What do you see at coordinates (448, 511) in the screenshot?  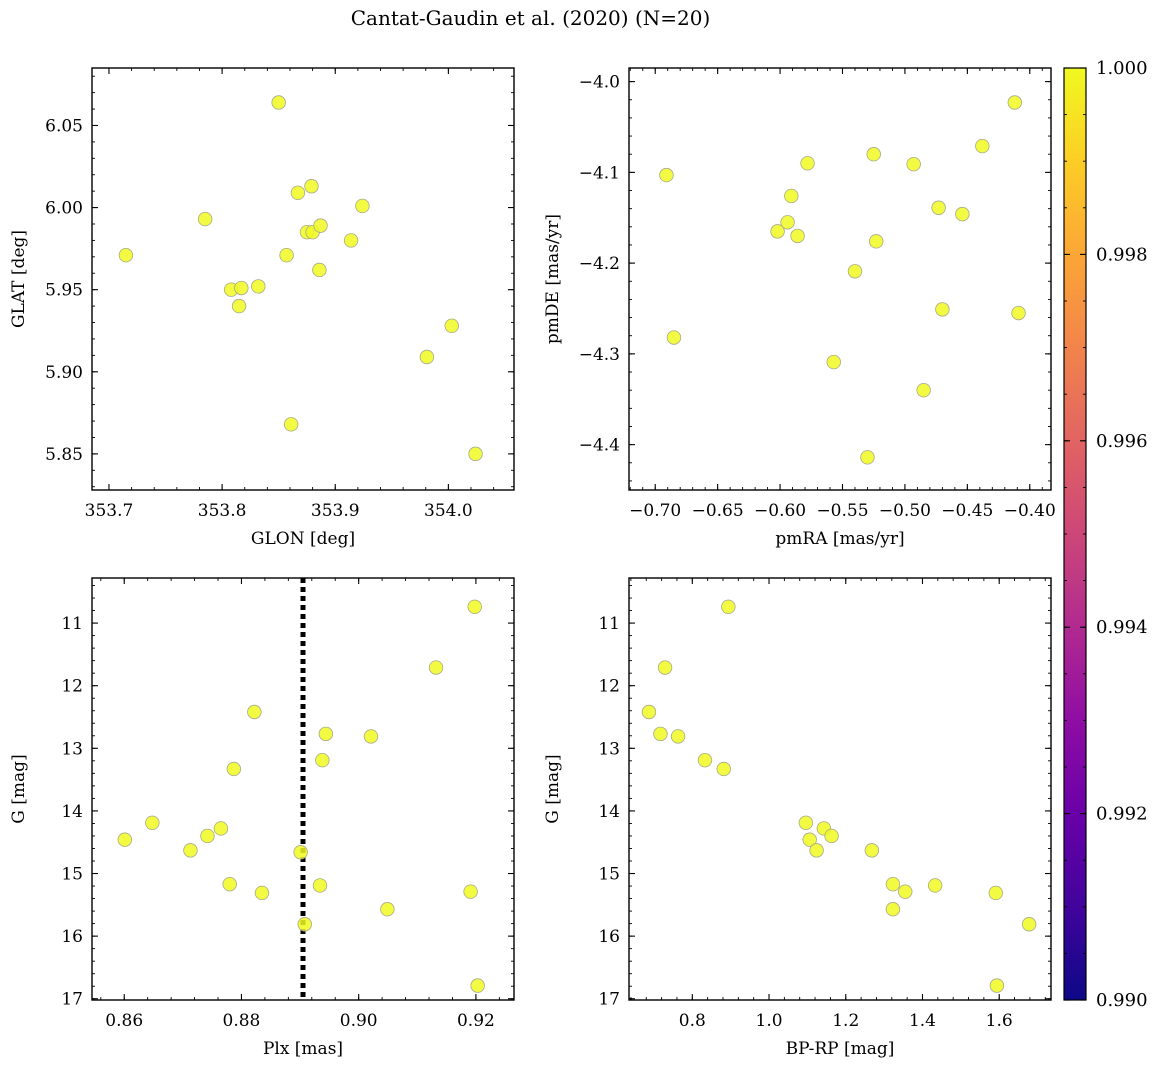 I see `x-tick-label: 354.0` at bounding box center [448, 511].